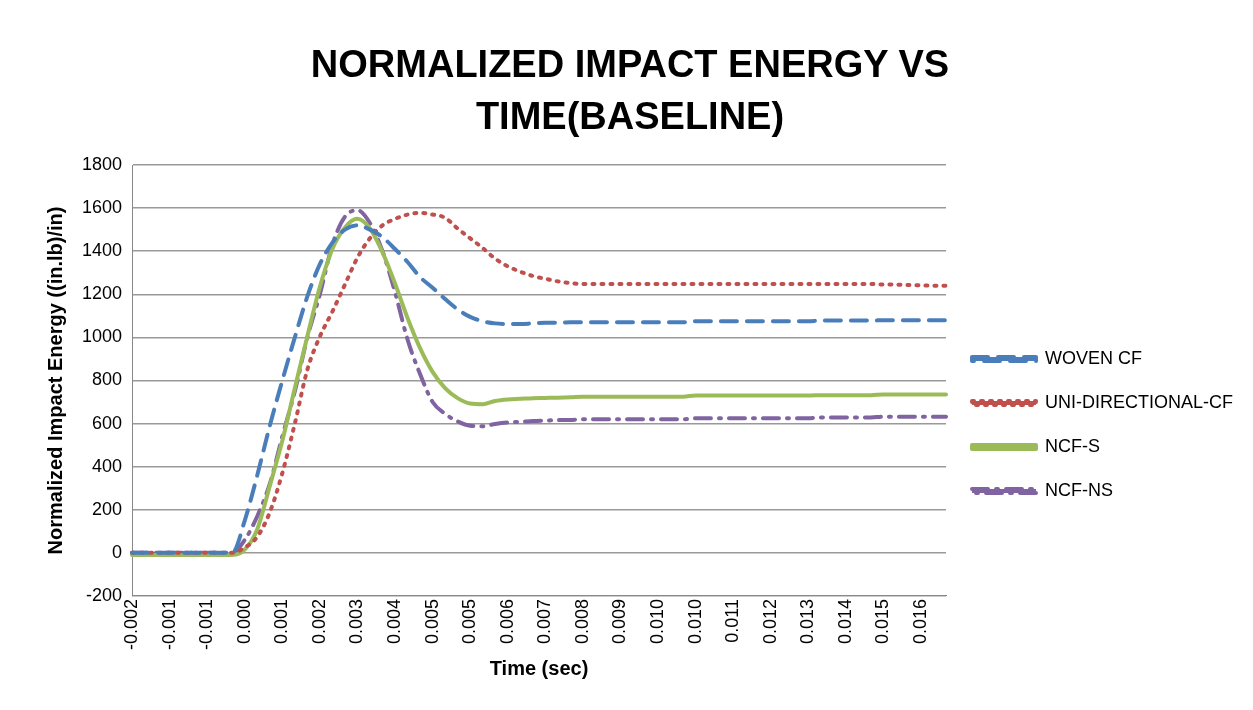  Describe the element at coordinates (102, 163) in the screenshot. I see `y-tick-label: 1800` at that location.